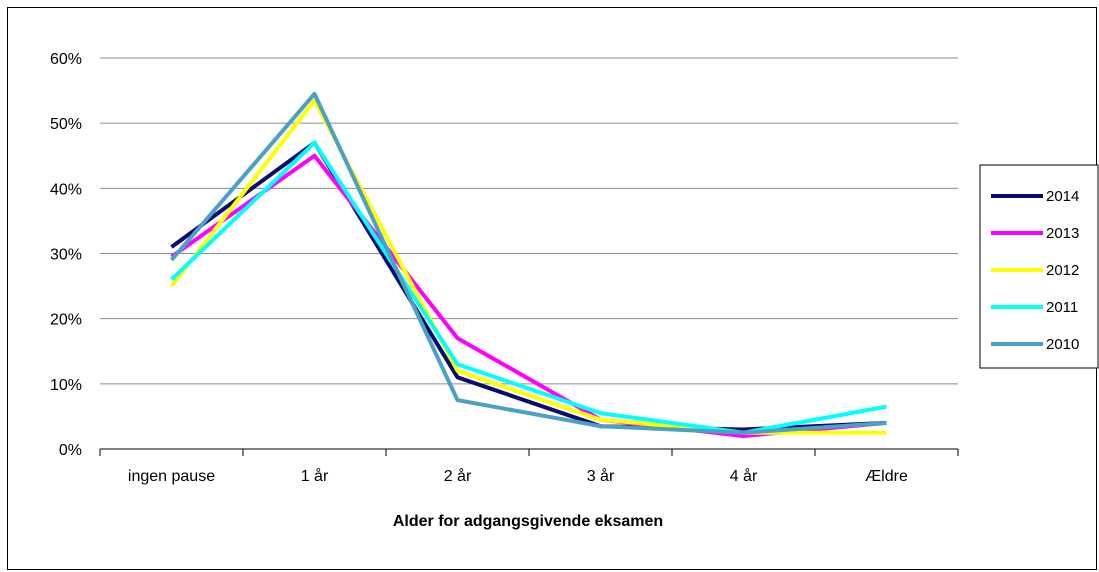  What do you see at coordinates (1062, 344) in the screenshot?
I see `legend-label: 2010` at bounding box center [1062, 344].